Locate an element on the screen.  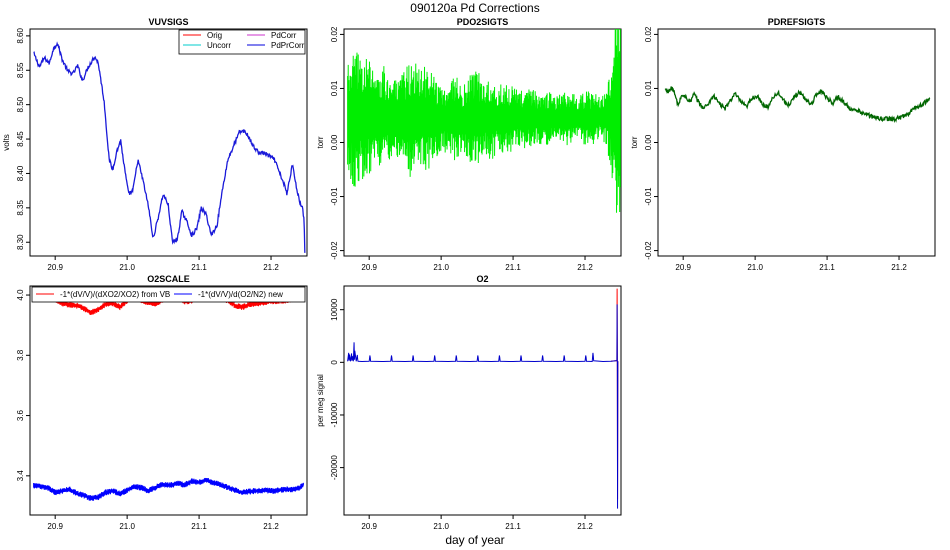
vuvsigs-y-tick-label: 8.30 is located at coordinates (20, 242).